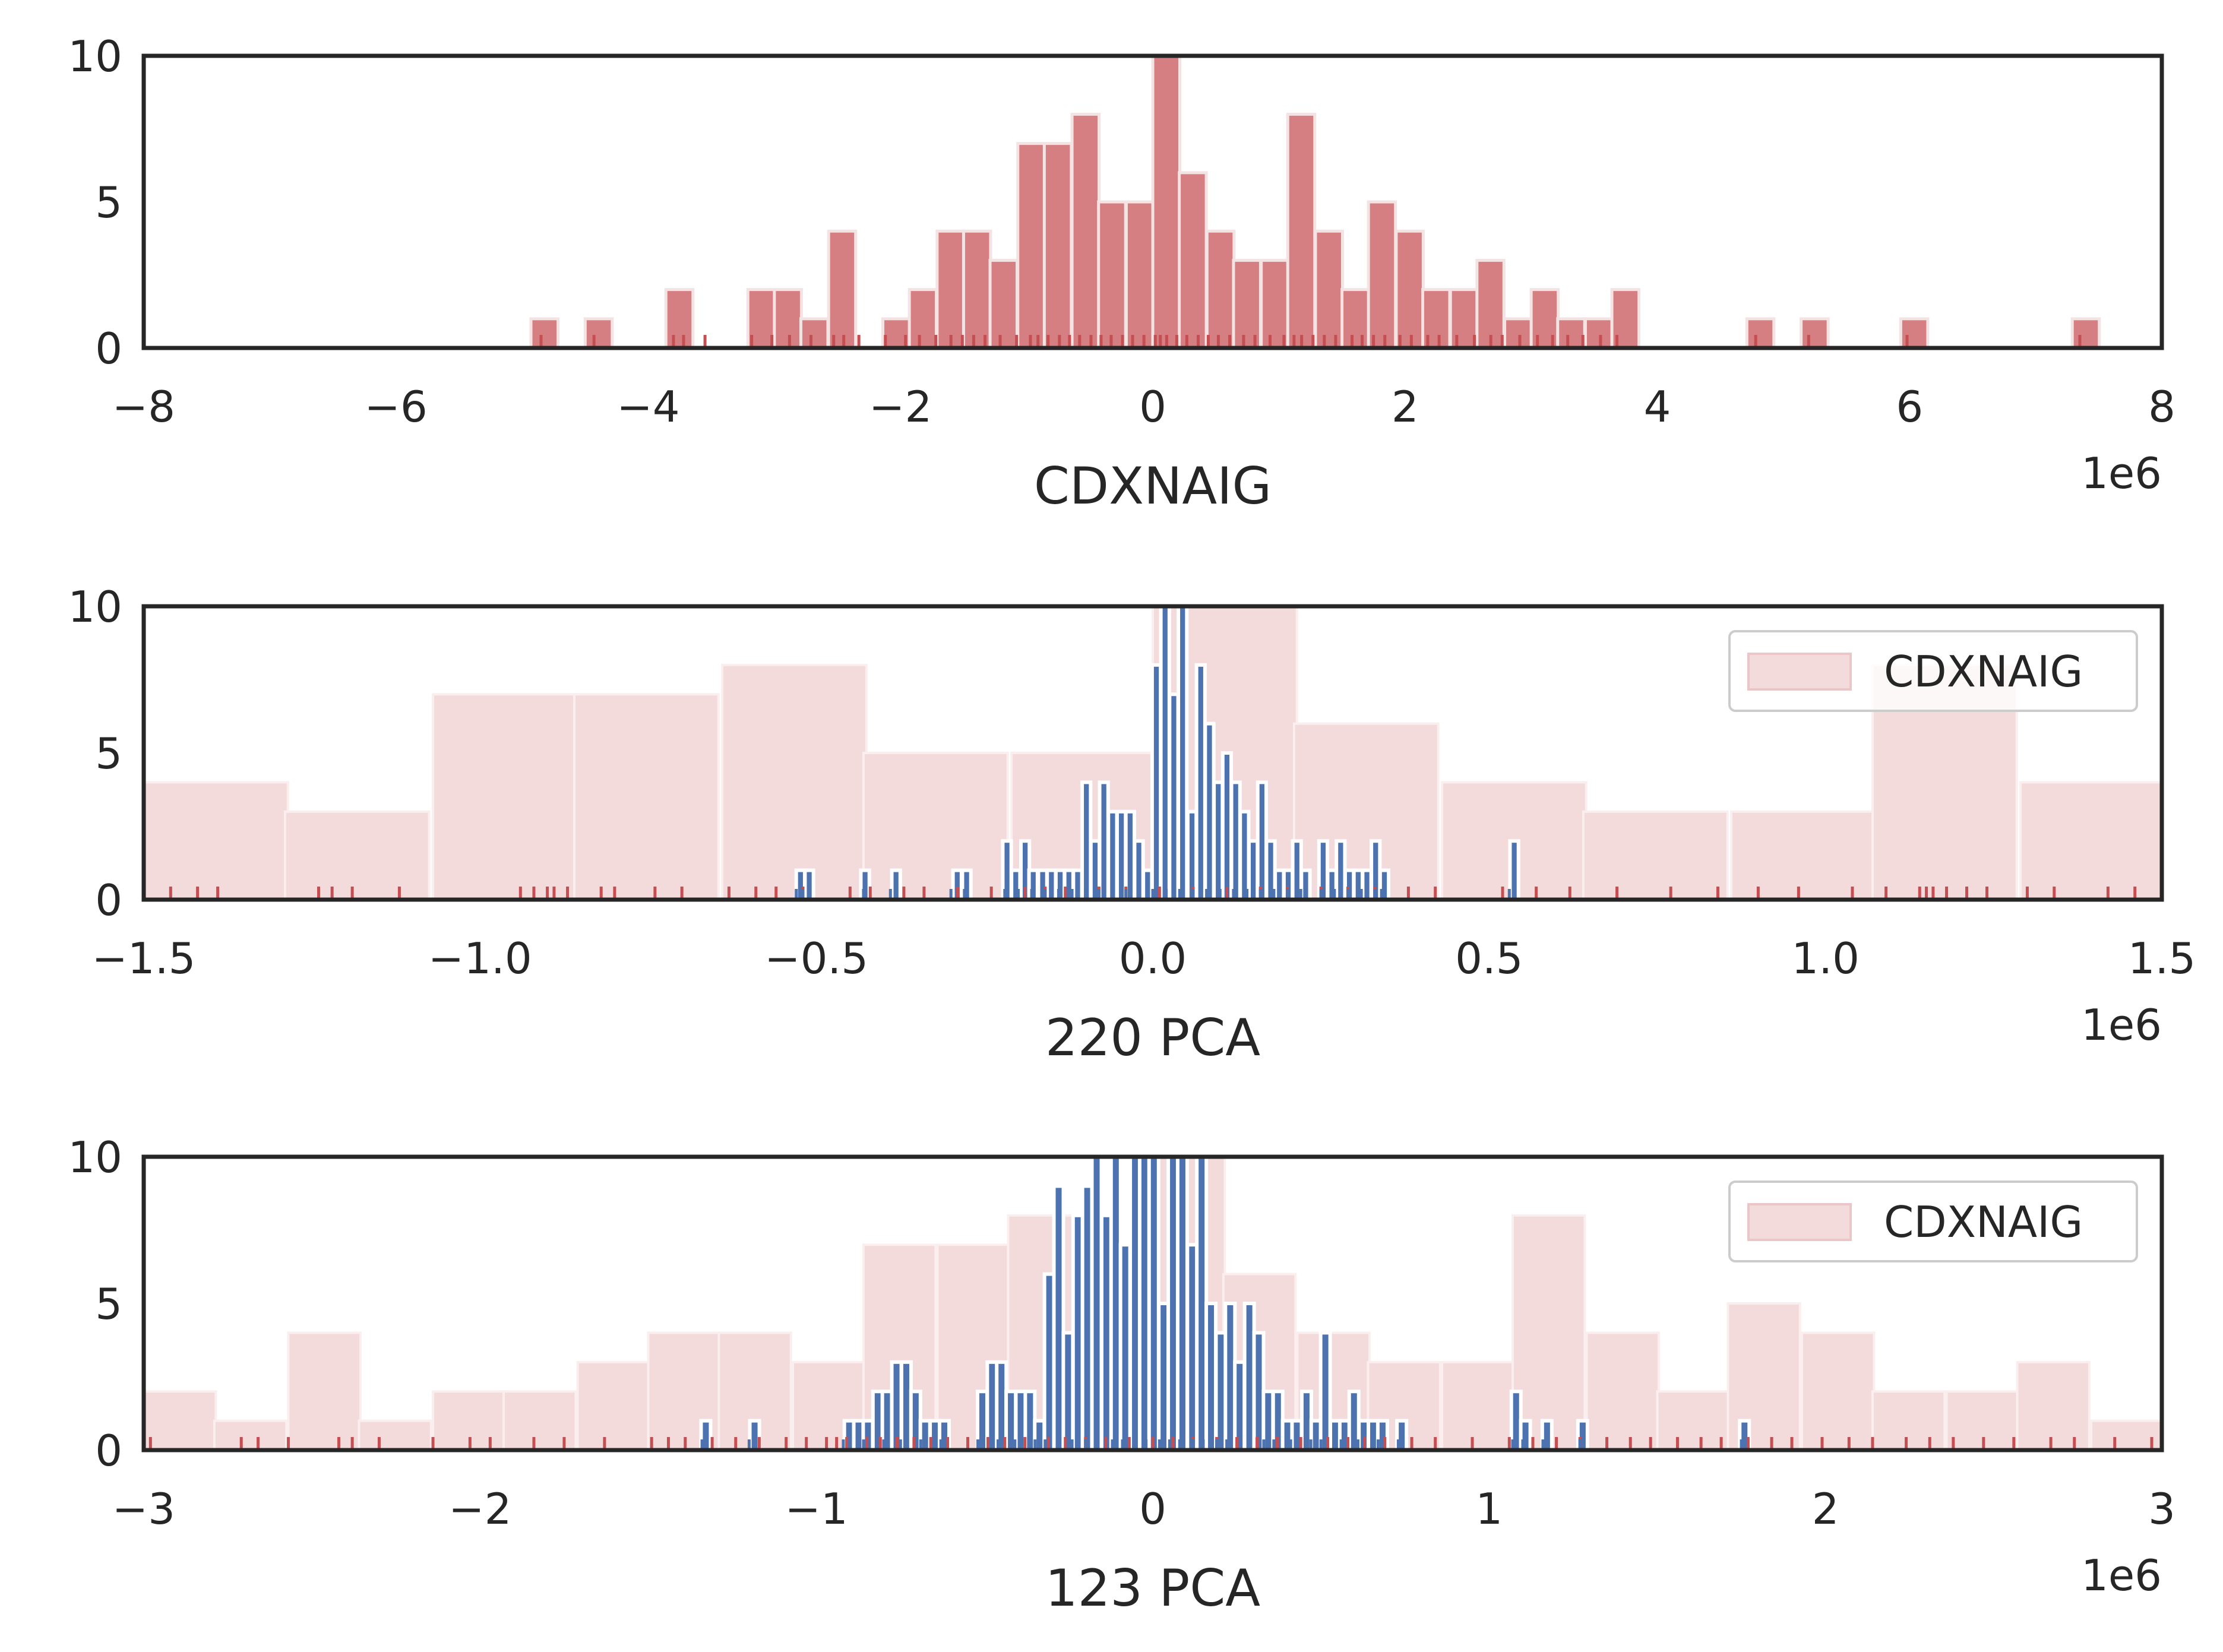  What do you see at coordinates (2161, 407) in the screenshot?
I see `x-tick-label: 8` at bounding box center [2161, 407].